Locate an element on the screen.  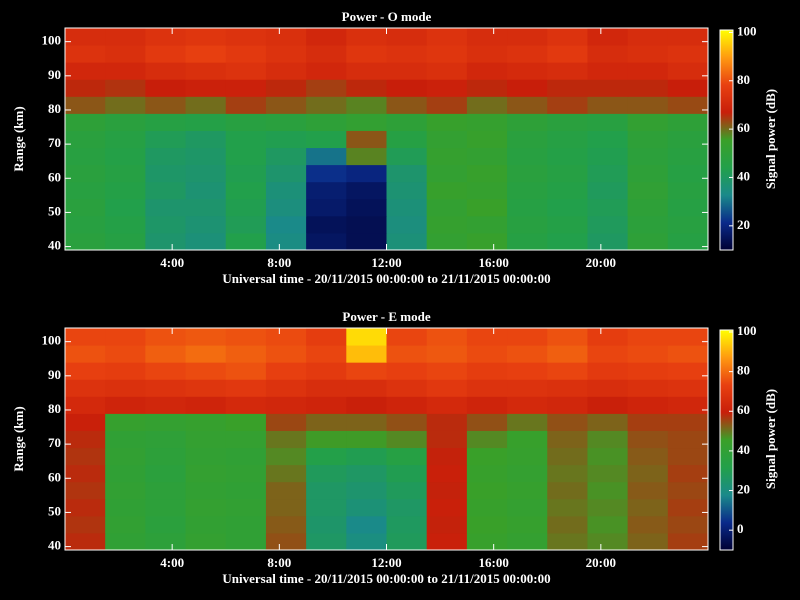
colorbar-tick-label: 100 is located at coordinates (747, 330).